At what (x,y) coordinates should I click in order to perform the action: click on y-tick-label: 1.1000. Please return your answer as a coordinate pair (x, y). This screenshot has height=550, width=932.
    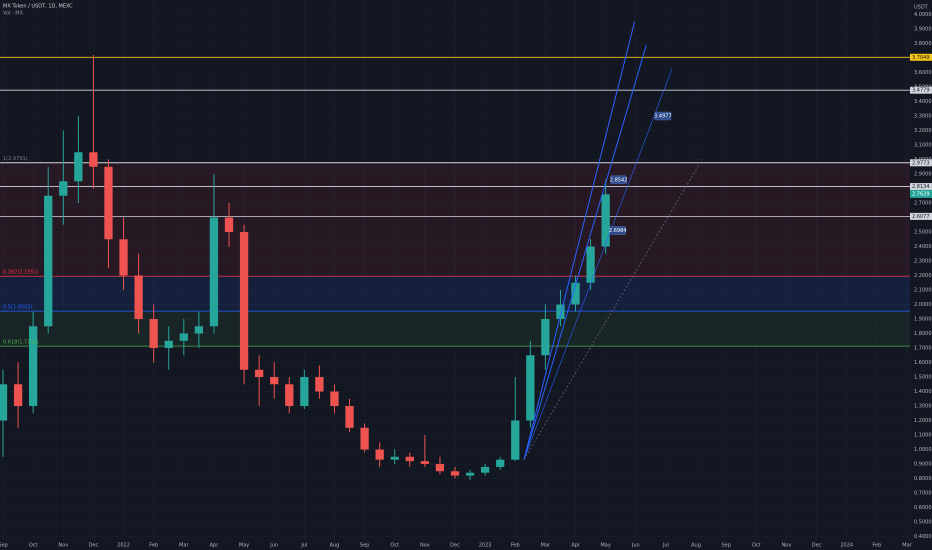
    Looking at the image, I should click on (923, 436).